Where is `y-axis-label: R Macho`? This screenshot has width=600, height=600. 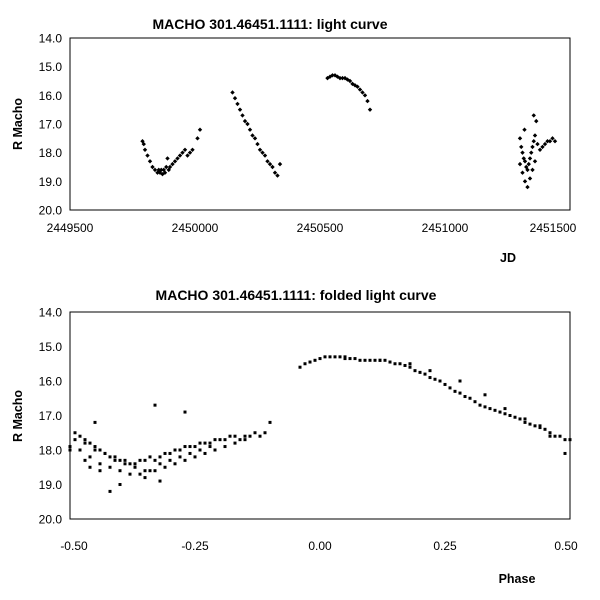 y-axis-label: R Macho is located at coordinates (18, 416).